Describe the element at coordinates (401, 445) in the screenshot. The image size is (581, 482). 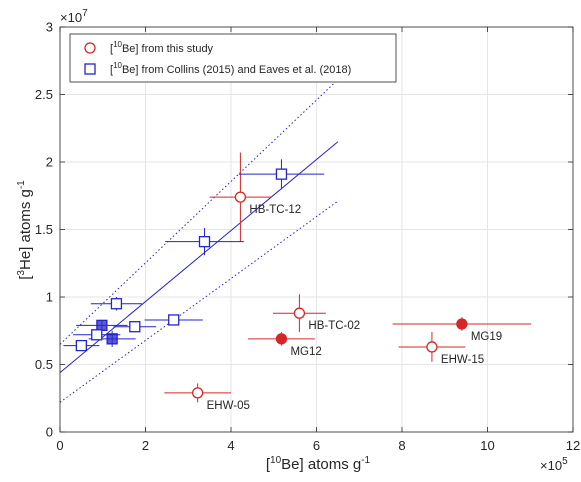
I see `x-tick-label: 8` at that location.